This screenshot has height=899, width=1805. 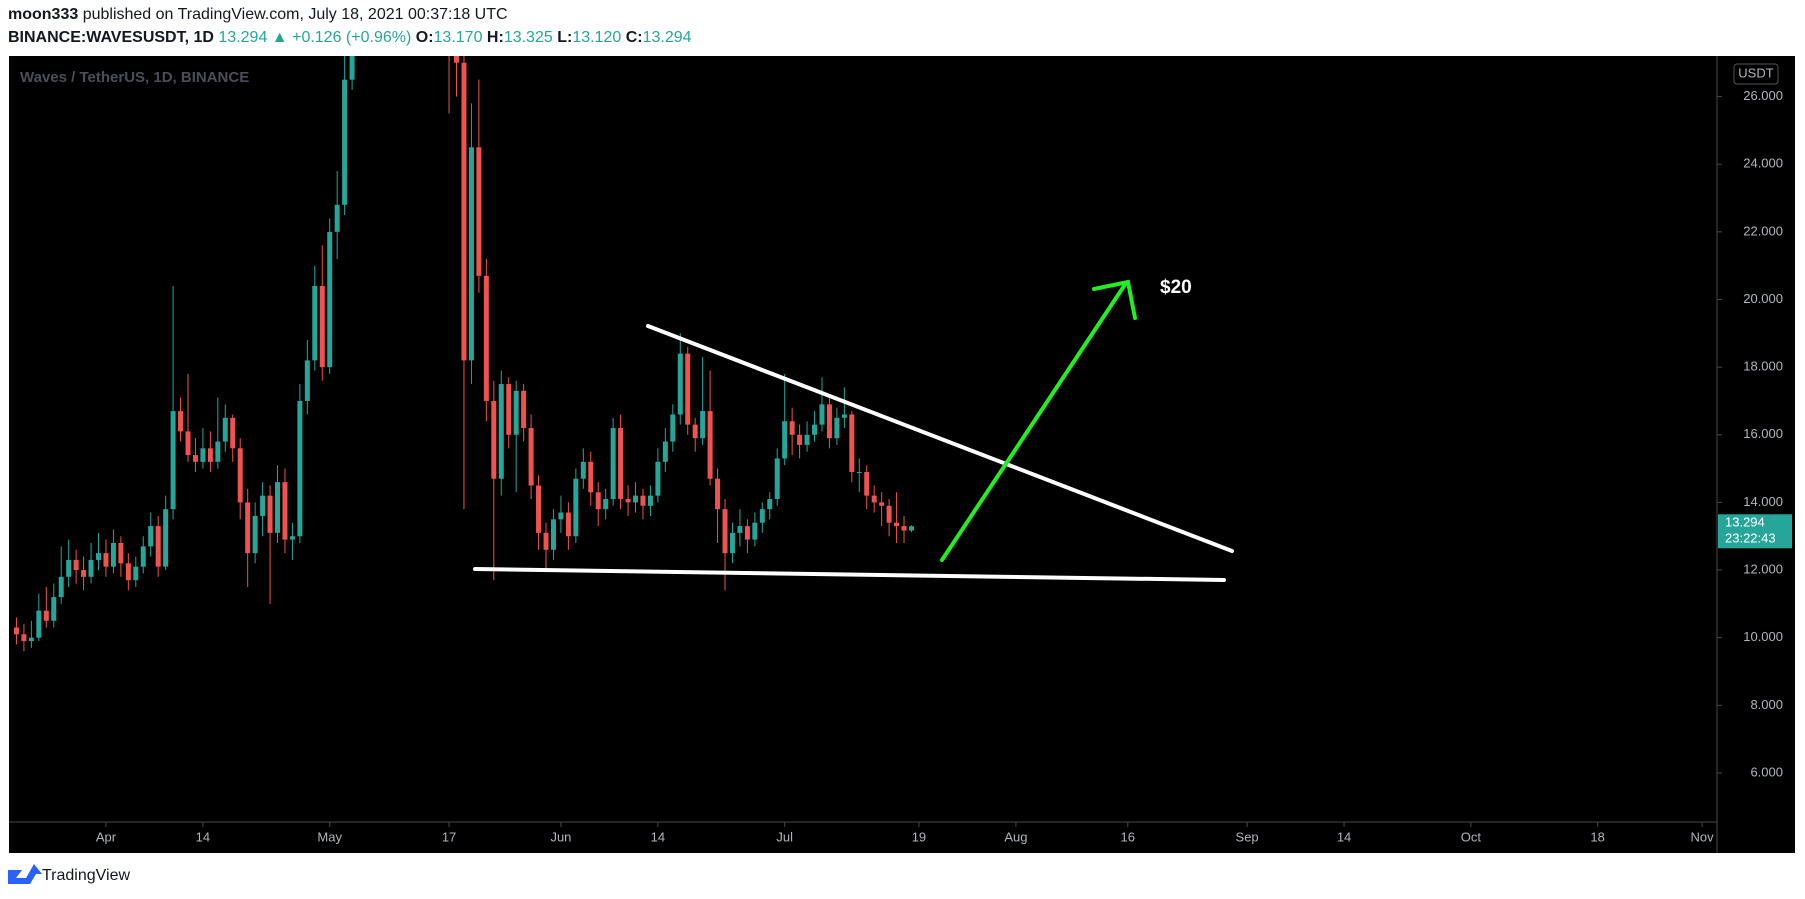 What do you see at coordinates (1763, 230) in the screenshot?
I see `y-tick-label: 22.000` at bounding box center [1763, 230].